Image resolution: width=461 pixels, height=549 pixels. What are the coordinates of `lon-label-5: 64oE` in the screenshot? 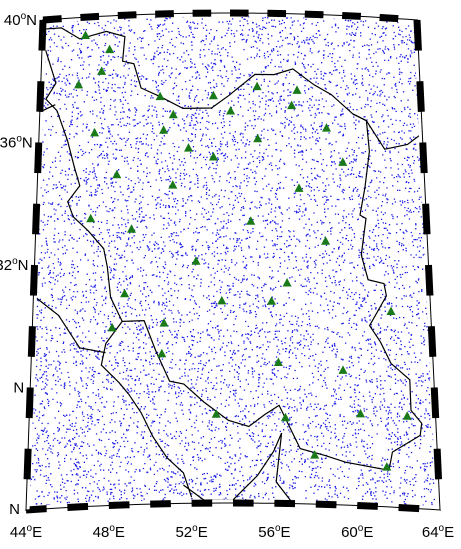 It's located at (438, 532).